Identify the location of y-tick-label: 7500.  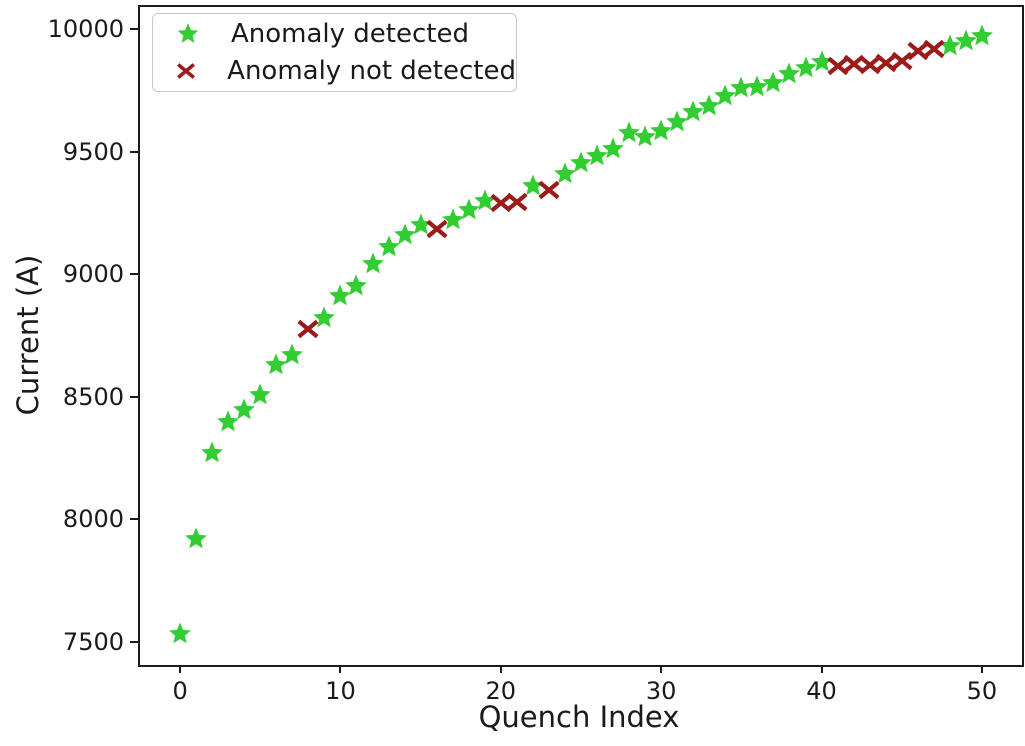
(93, 641).